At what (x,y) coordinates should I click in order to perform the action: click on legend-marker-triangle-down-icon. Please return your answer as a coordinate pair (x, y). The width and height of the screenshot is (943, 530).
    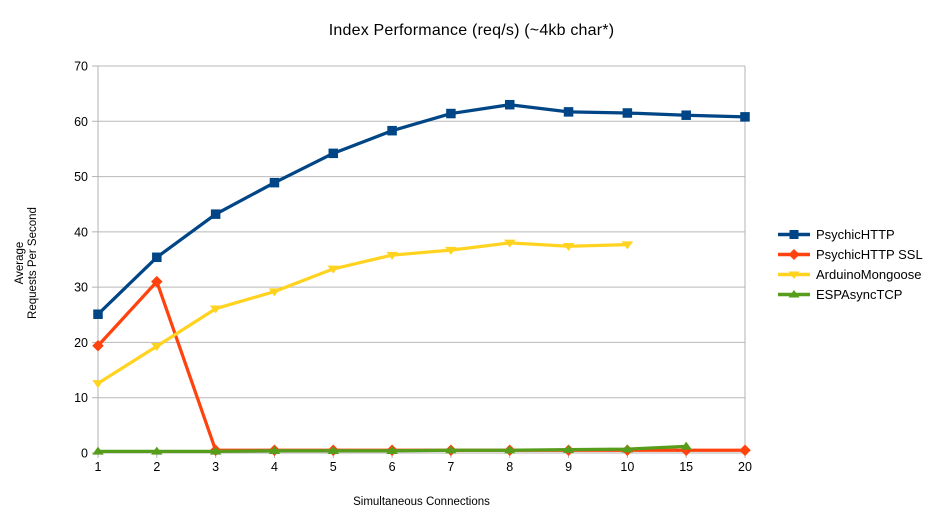
    Looking at the image, I should click on (794, 275).